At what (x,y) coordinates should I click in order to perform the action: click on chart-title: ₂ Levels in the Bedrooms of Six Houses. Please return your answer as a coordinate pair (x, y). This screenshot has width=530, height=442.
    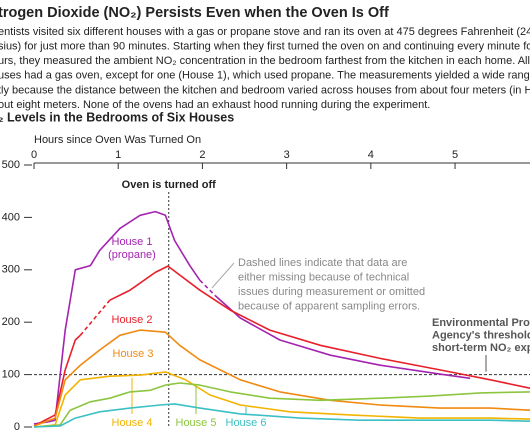
    Looking at the image, I should click on (117, 117).